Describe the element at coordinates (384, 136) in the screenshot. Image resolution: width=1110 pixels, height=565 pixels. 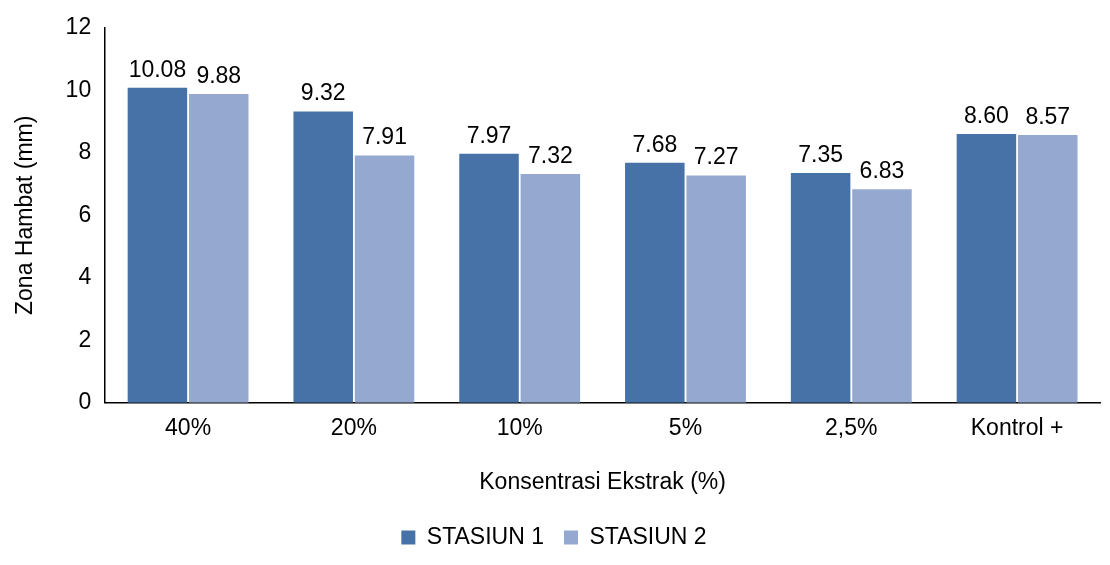
I see `data-label: 7.91` at that location.